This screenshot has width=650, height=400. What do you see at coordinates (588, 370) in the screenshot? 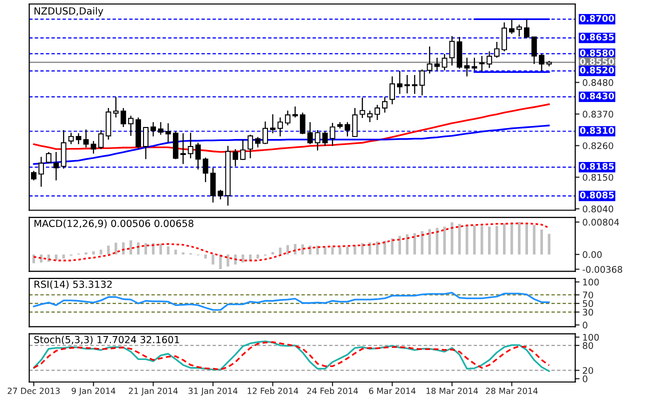
I see `y-tick-label: 20` at bounding box center [588, 370].